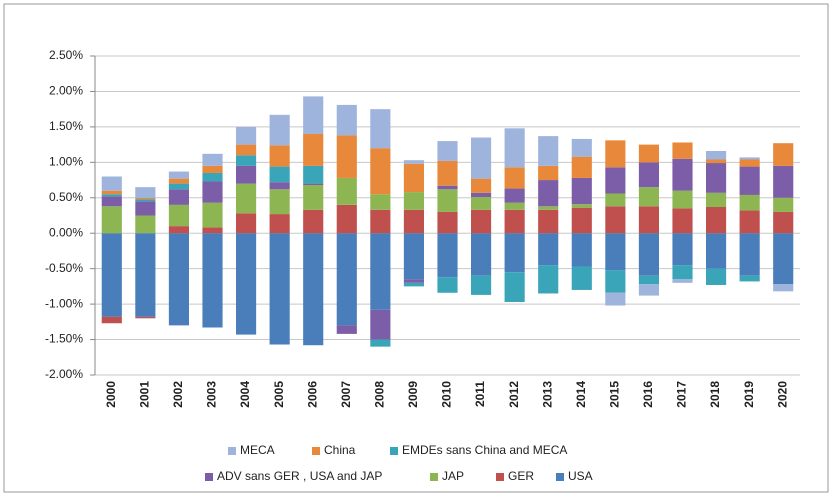  Describe the element at coordinates (749, 394) in the screenshot. I see `x-tick-label: 2019` at that location.